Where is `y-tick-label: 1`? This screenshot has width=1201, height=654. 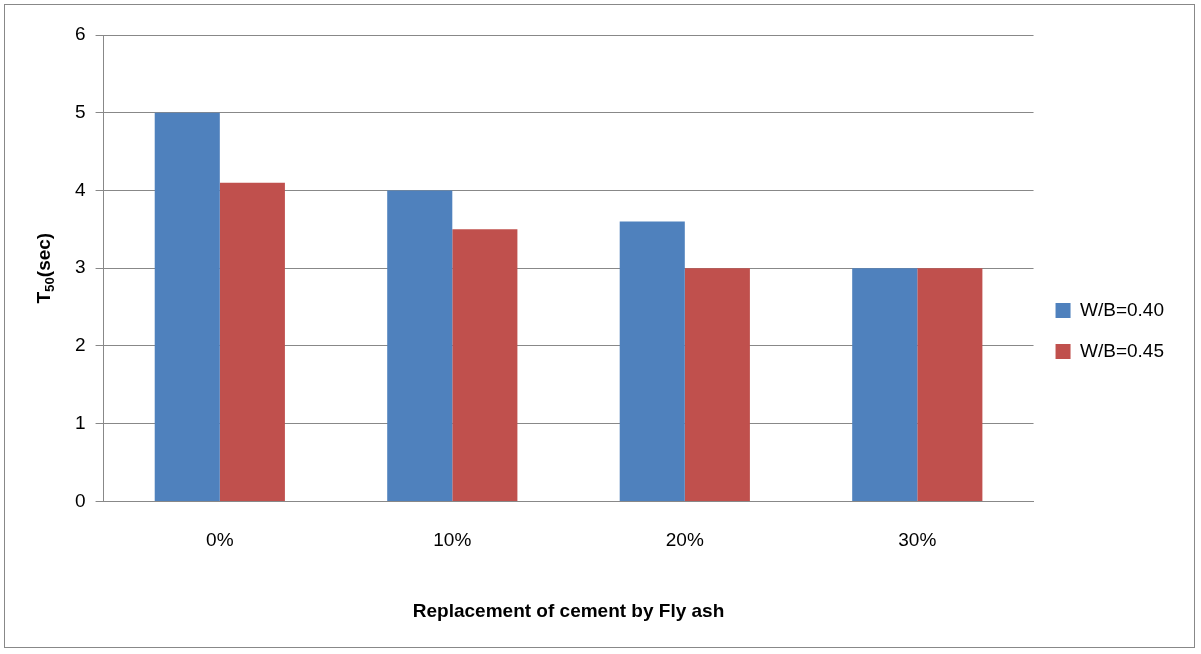
y-tick-label: 1 is located at coordinates (80, 422).